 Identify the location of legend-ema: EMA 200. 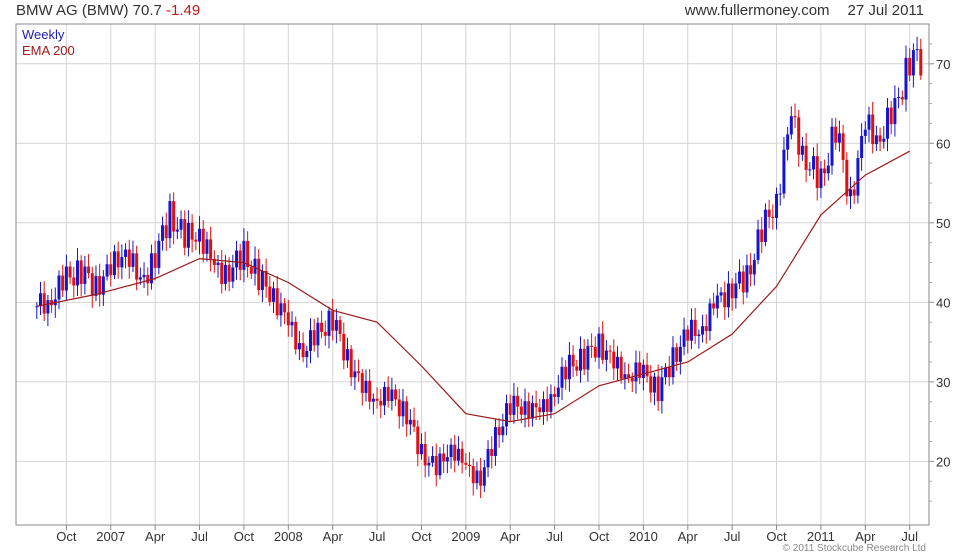
(48, 50).